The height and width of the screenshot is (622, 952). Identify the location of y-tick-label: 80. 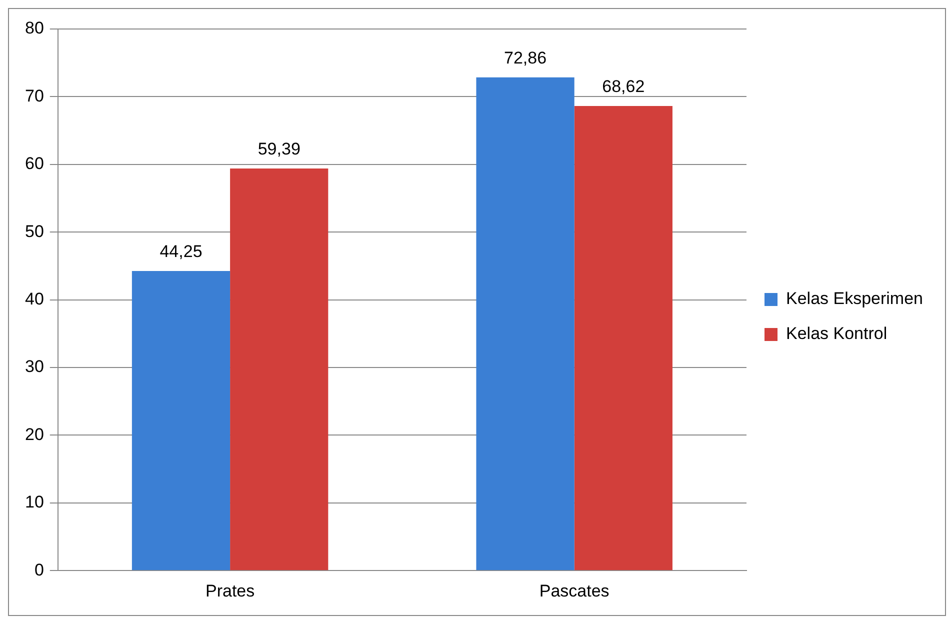
(34, 28).